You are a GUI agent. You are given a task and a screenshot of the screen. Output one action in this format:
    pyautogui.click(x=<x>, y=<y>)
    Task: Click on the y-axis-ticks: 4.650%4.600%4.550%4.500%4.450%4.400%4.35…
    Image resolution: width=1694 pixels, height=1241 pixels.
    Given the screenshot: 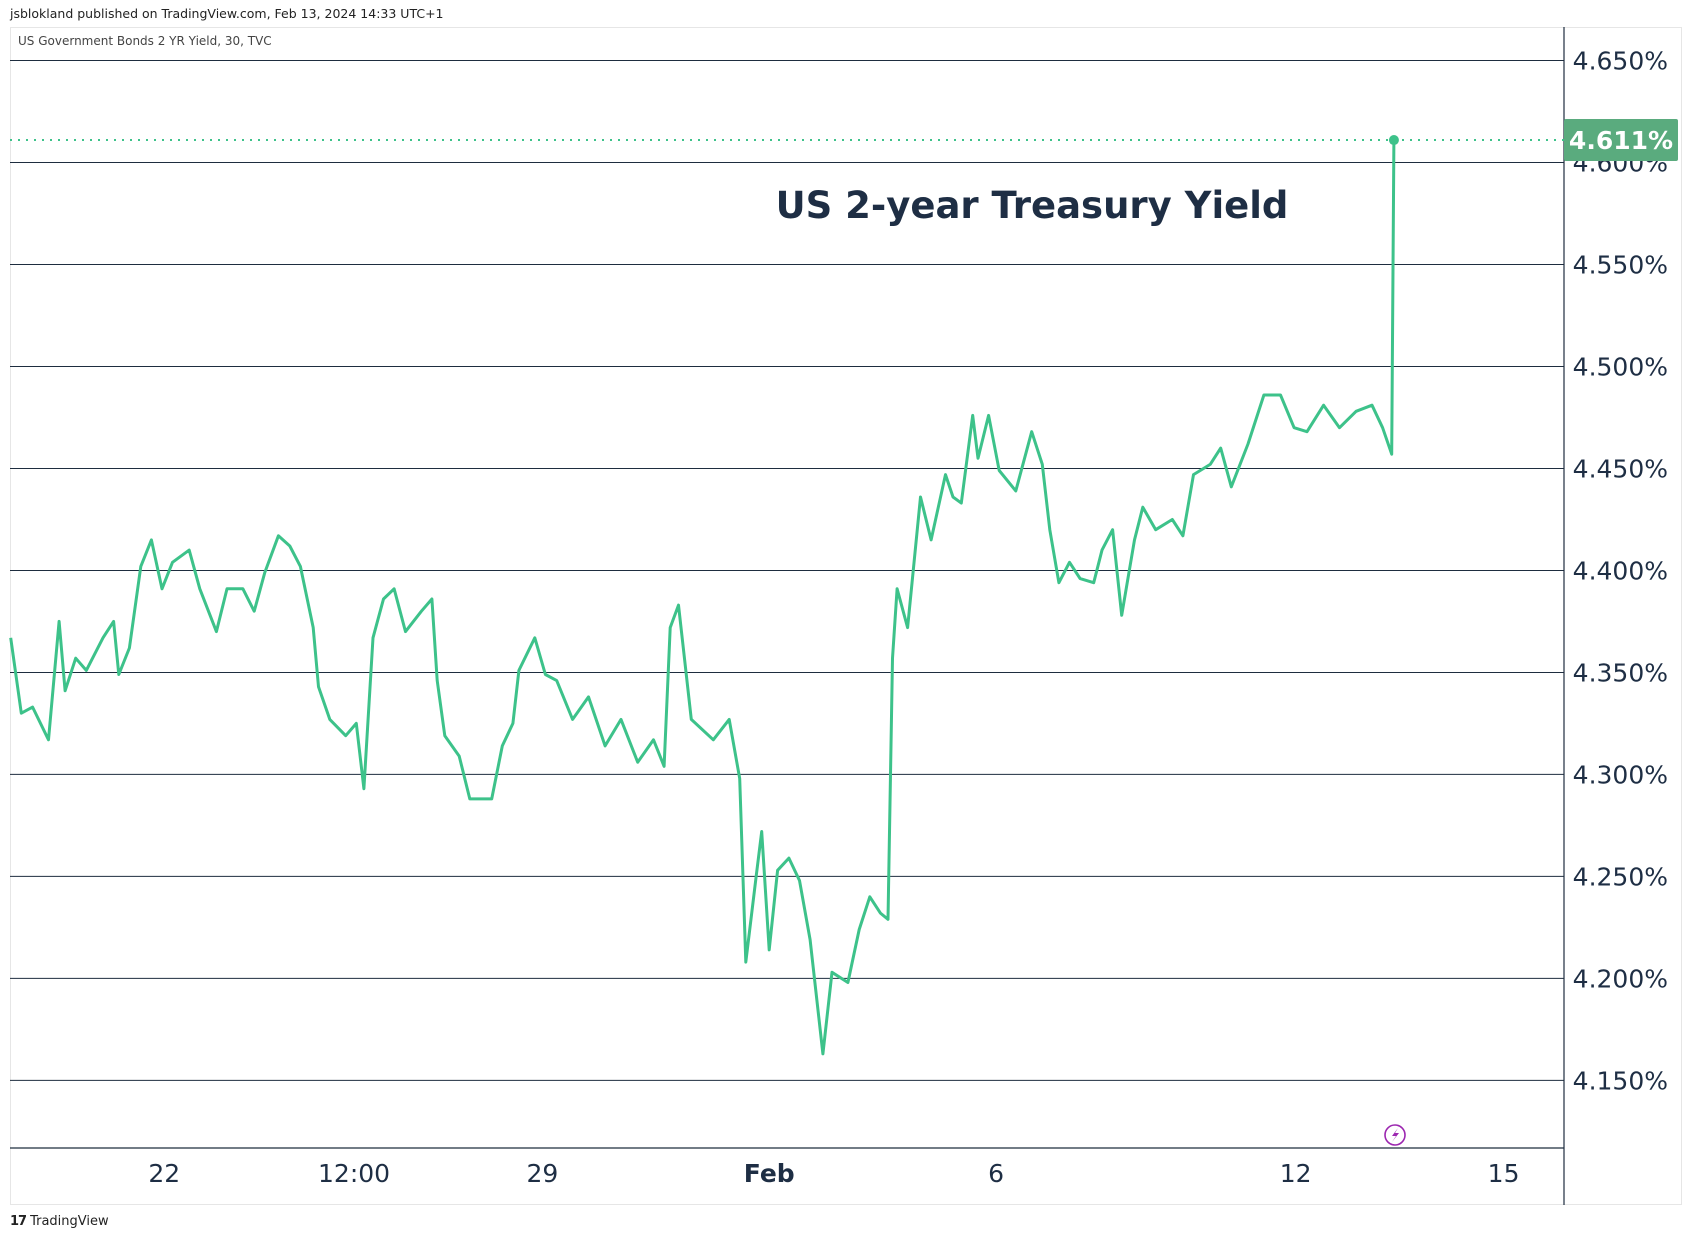 What is the action you would take?
    pyautogui.click(x=1620, y=571)
    